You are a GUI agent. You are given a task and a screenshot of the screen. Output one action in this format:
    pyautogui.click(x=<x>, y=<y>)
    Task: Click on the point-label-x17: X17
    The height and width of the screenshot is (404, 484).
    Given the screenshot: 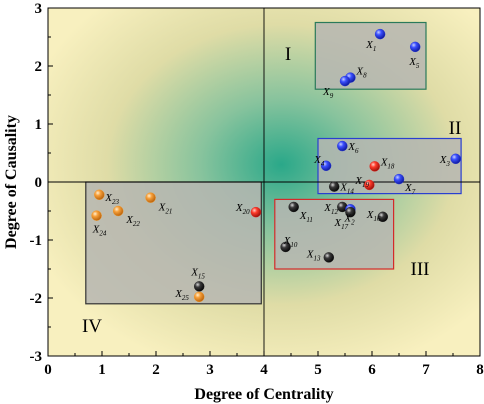 What is the action you would take?
    pyautogui.click(x=340, y=224)
    